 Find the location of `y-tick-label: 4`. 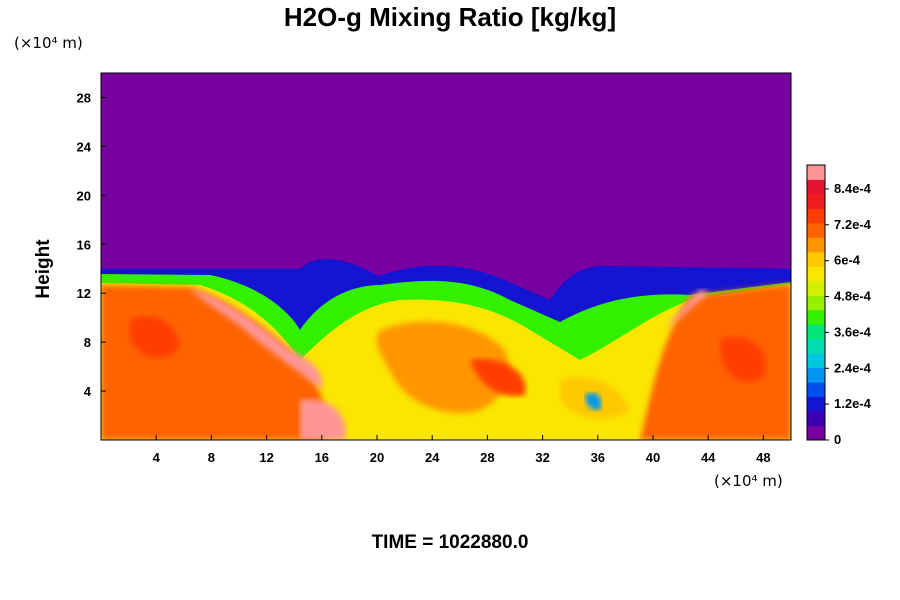

y-tick-label: 4 is located at coordinates (88, 391).